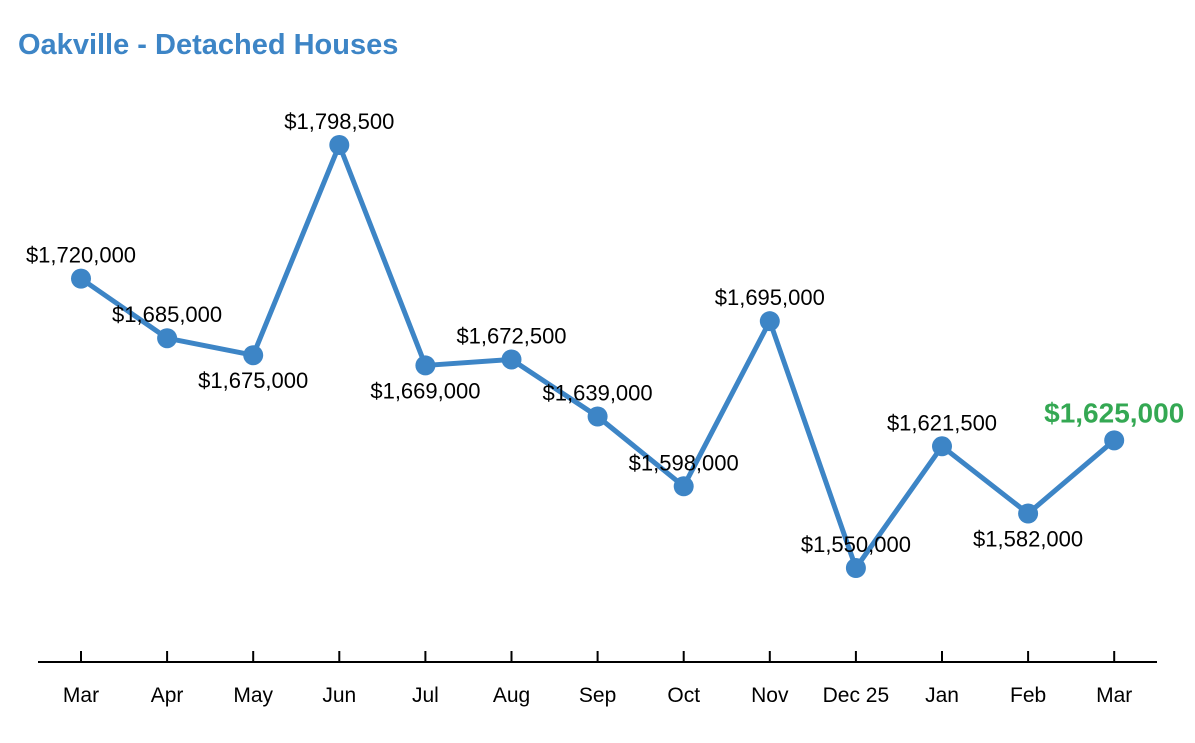 The height and width of the screenshot is (743, 1195). What do you see at coordinates (253, 380) in the screenshot?
I see `value-label: $1,675,000` at bounding box center [253, 380].